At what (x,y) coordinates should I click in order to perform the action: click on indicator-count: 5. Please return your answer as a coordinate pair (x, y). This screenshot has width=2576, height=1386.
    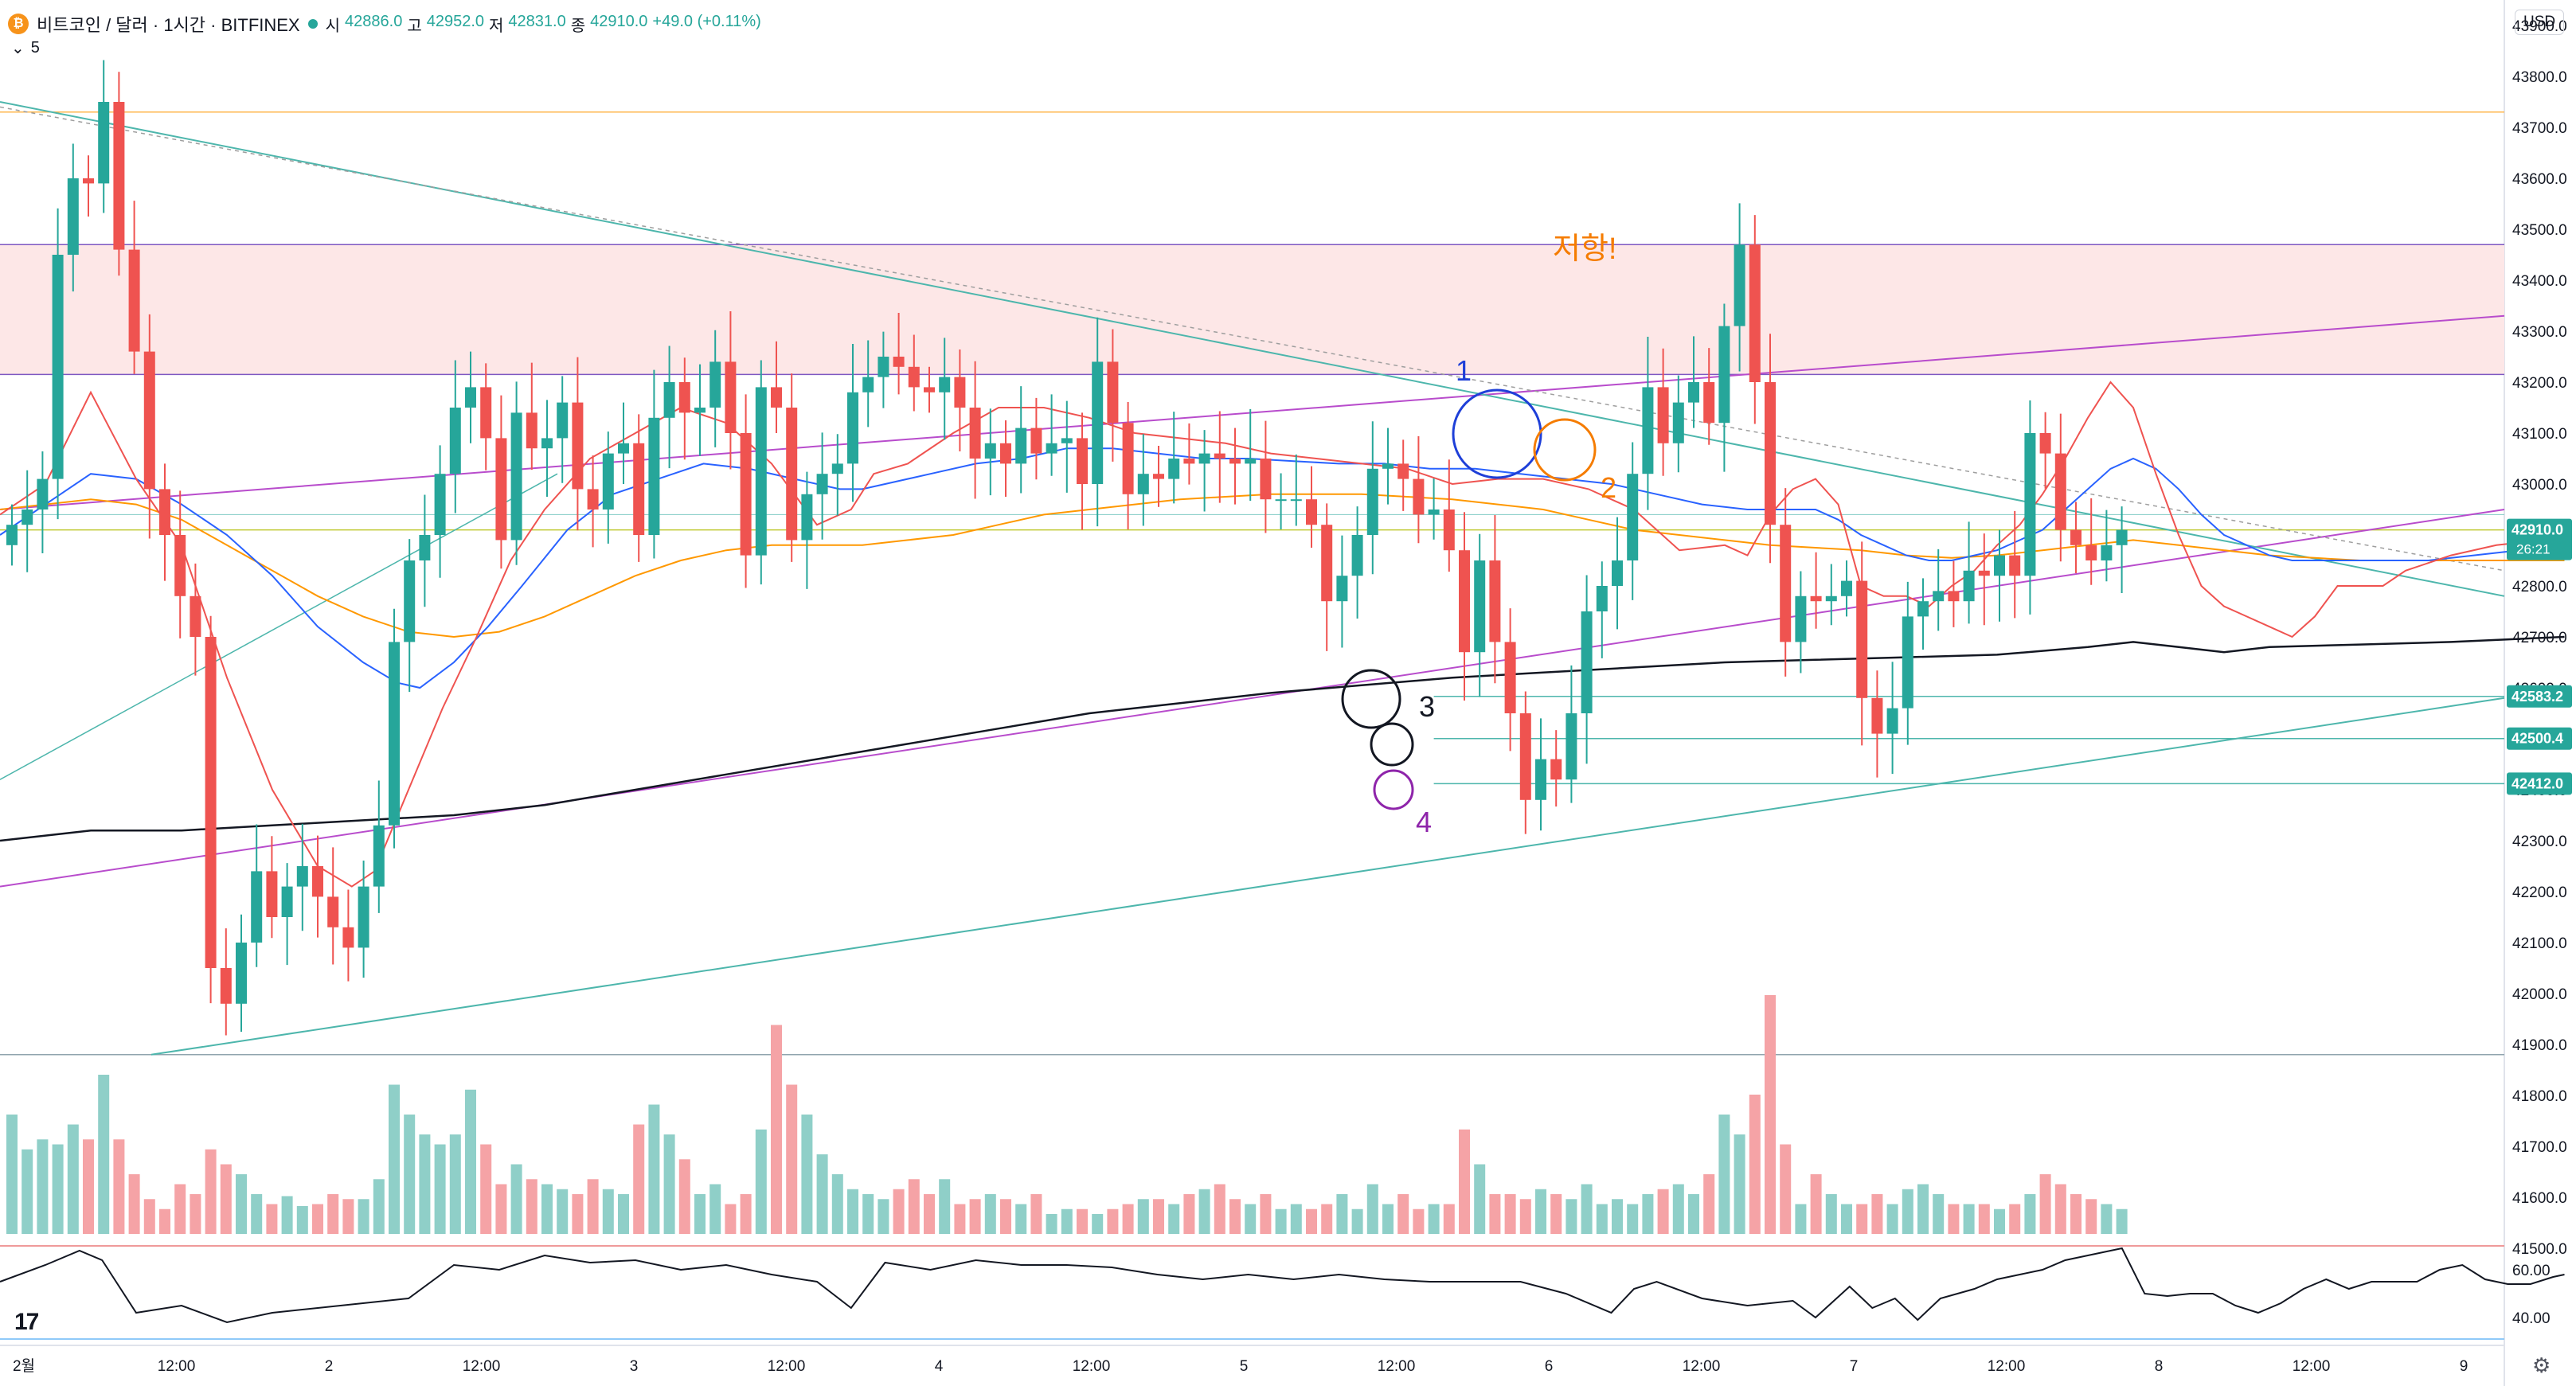
    Looking at the image, I should click on (35, 48).